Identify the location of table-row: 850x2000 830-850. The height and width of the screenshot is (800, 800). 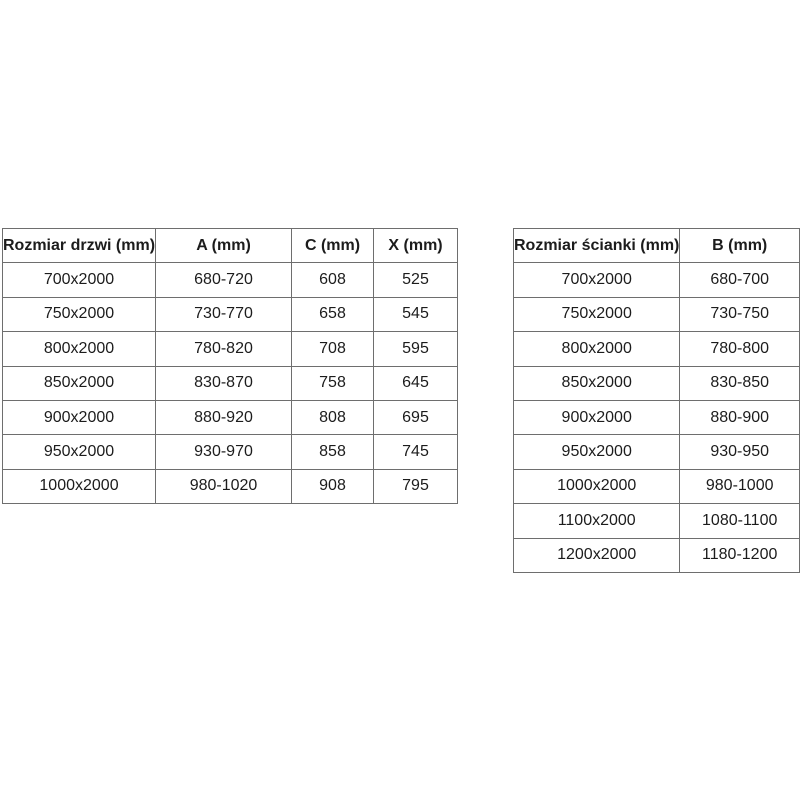
(656, 383).